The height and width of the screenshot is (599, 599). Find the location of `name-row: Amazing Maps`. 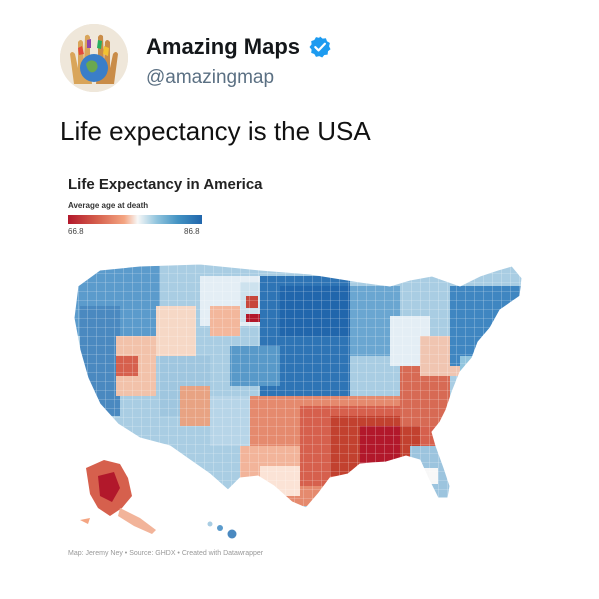

name-row: Amazing Maps is located at coordinates (239, 47).